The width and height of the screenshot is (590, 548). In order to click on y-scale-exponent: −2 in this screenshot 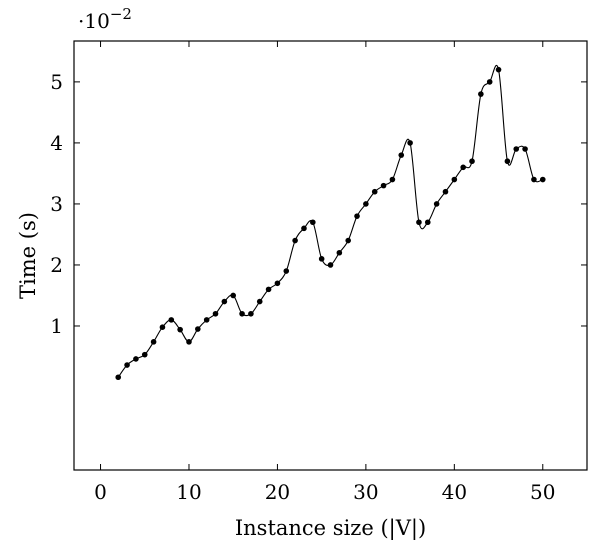, I will do `click(121, 14)`.